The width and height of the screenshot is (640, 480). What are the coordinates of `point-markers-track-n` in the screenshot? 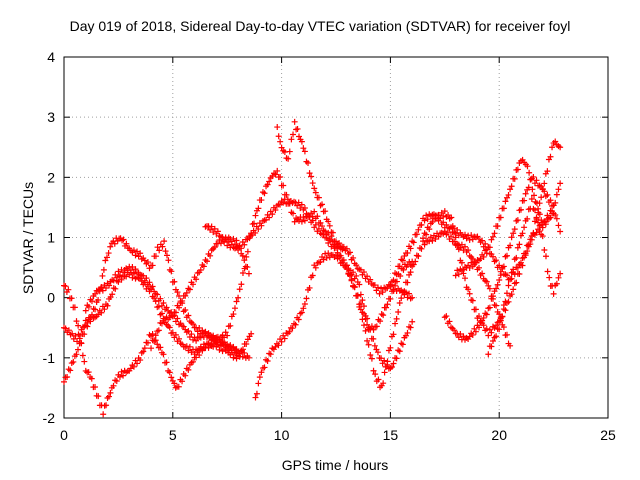 It's located at (524, 277).